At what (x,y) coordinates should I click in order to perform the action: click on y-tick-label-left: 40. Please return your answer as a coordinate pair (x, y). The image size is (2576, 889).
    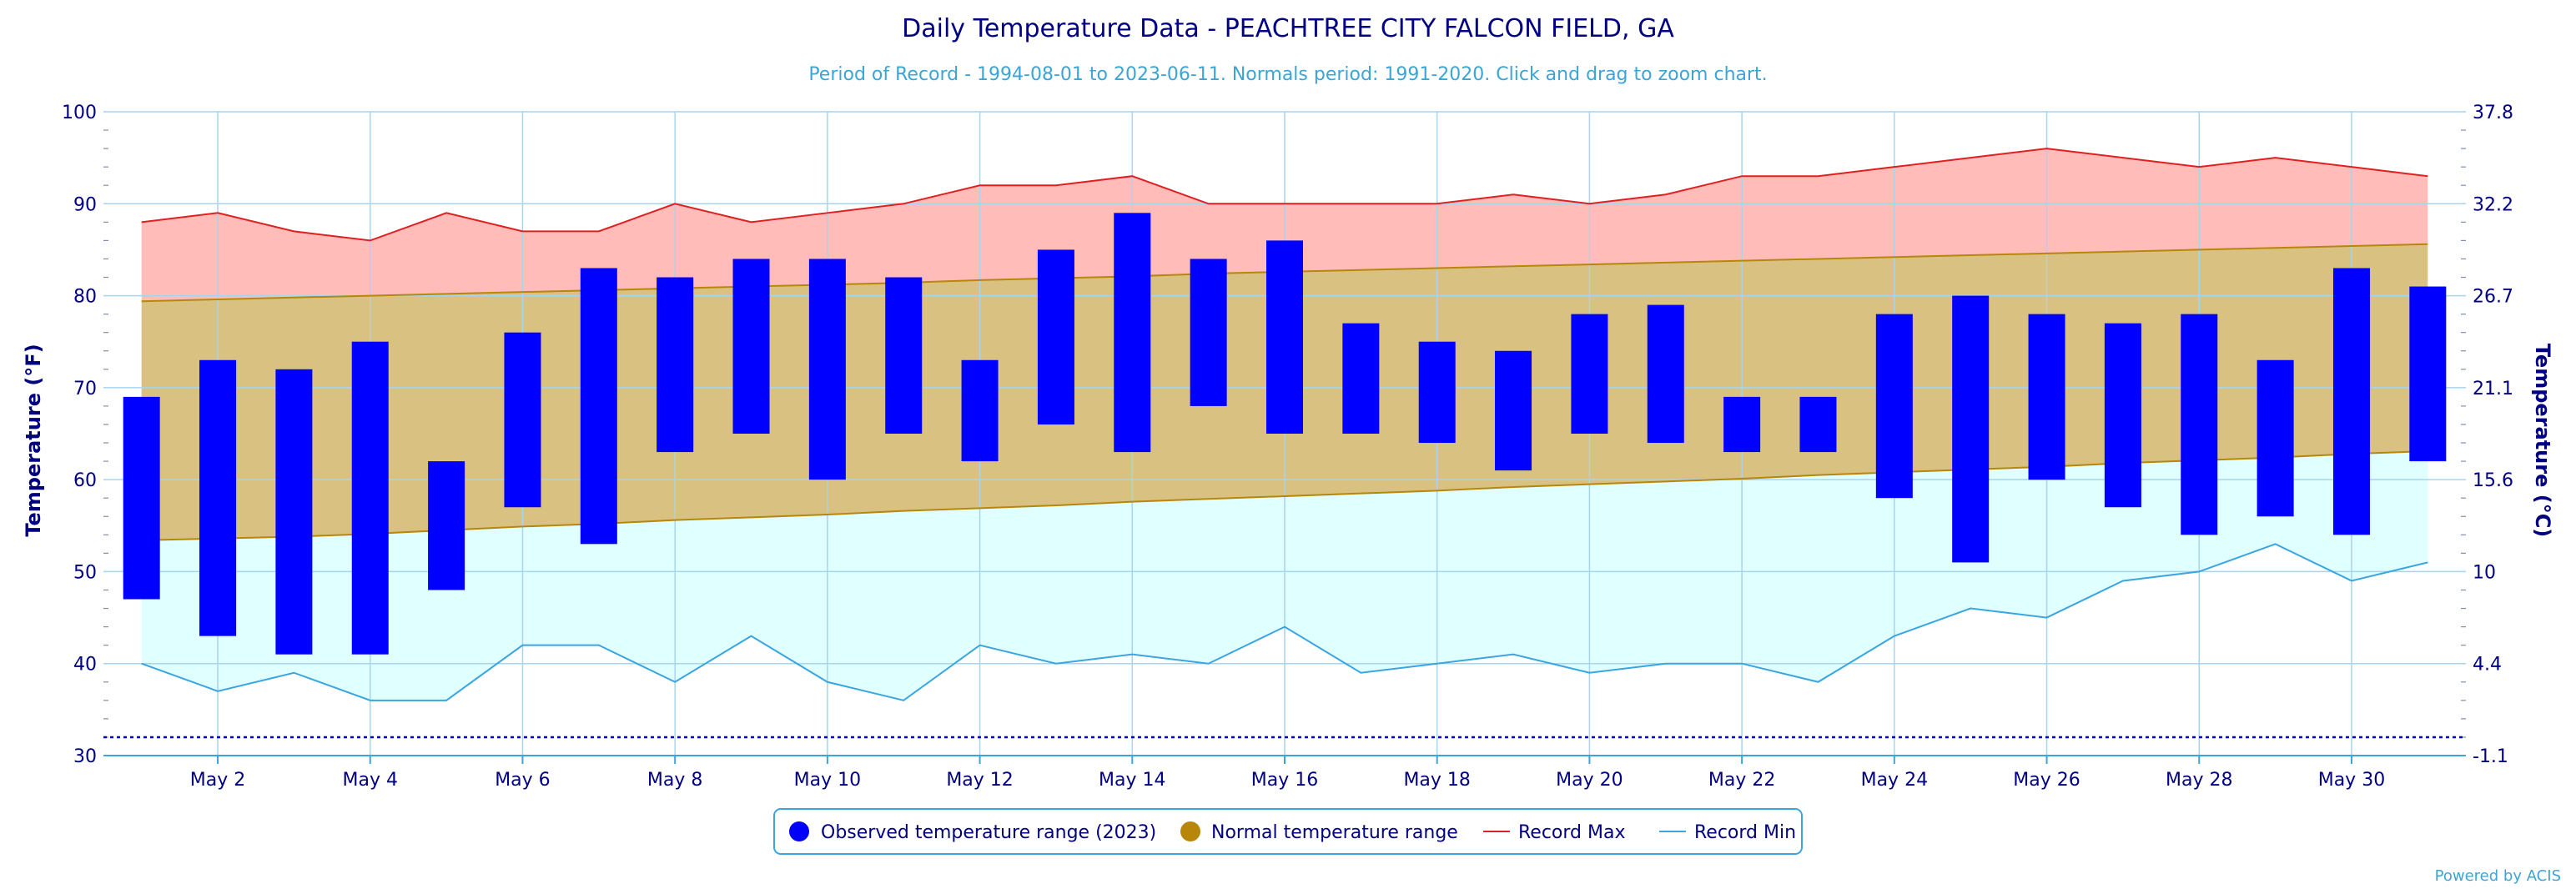
    Looking at the image, I should click on (85, 665).